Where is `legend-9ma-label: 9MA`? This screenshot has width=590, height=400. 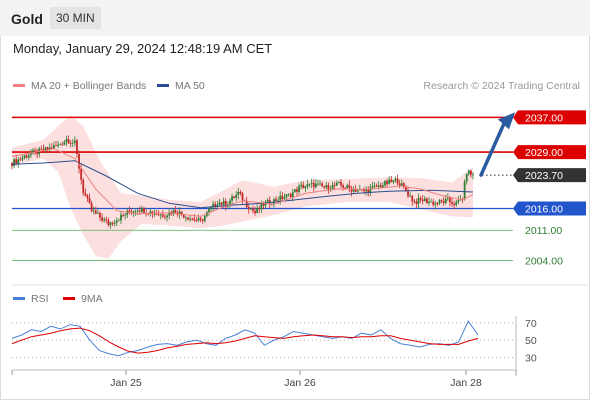 legend-9ma-label: 9MA is located at coordinates (92, 299).